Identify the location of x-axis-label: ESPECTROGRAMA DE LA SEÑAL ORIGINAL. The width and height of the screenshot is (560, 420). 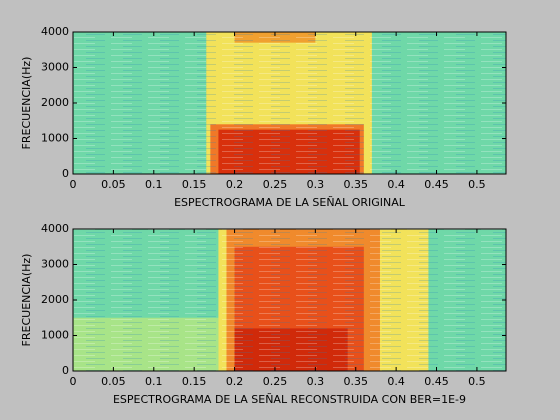
(290, 202).